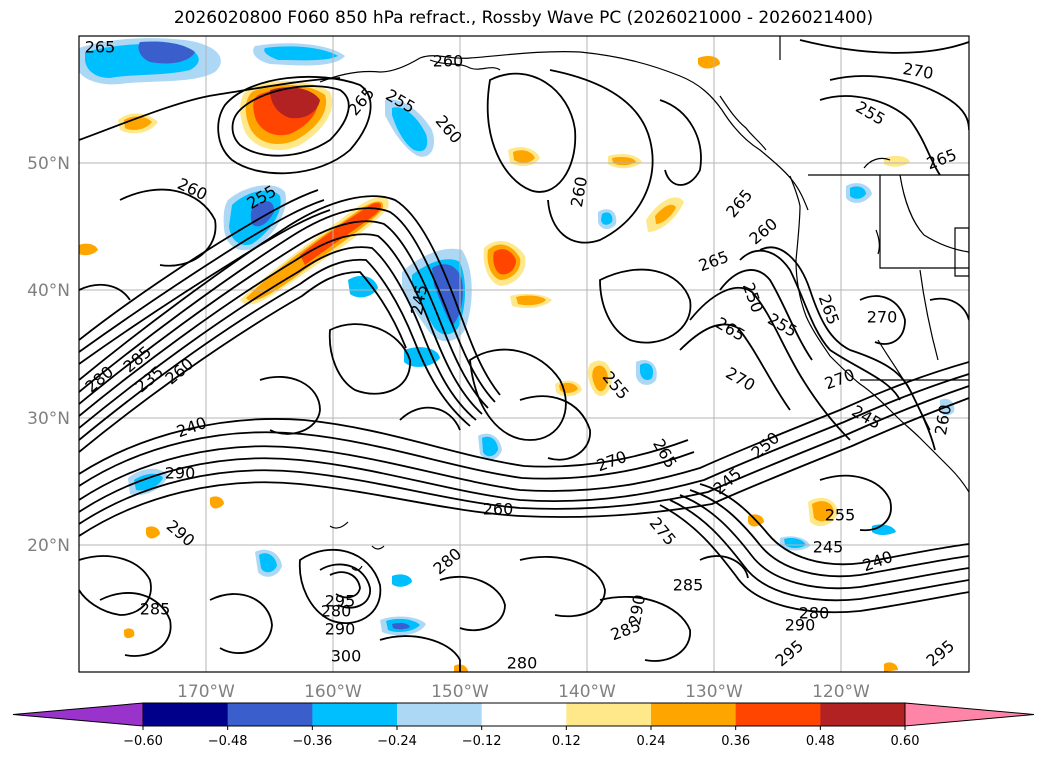  Describe the element at coordinates (48, 419) in the screenshot. I see `lat-tick-label: 30°N` at that location.